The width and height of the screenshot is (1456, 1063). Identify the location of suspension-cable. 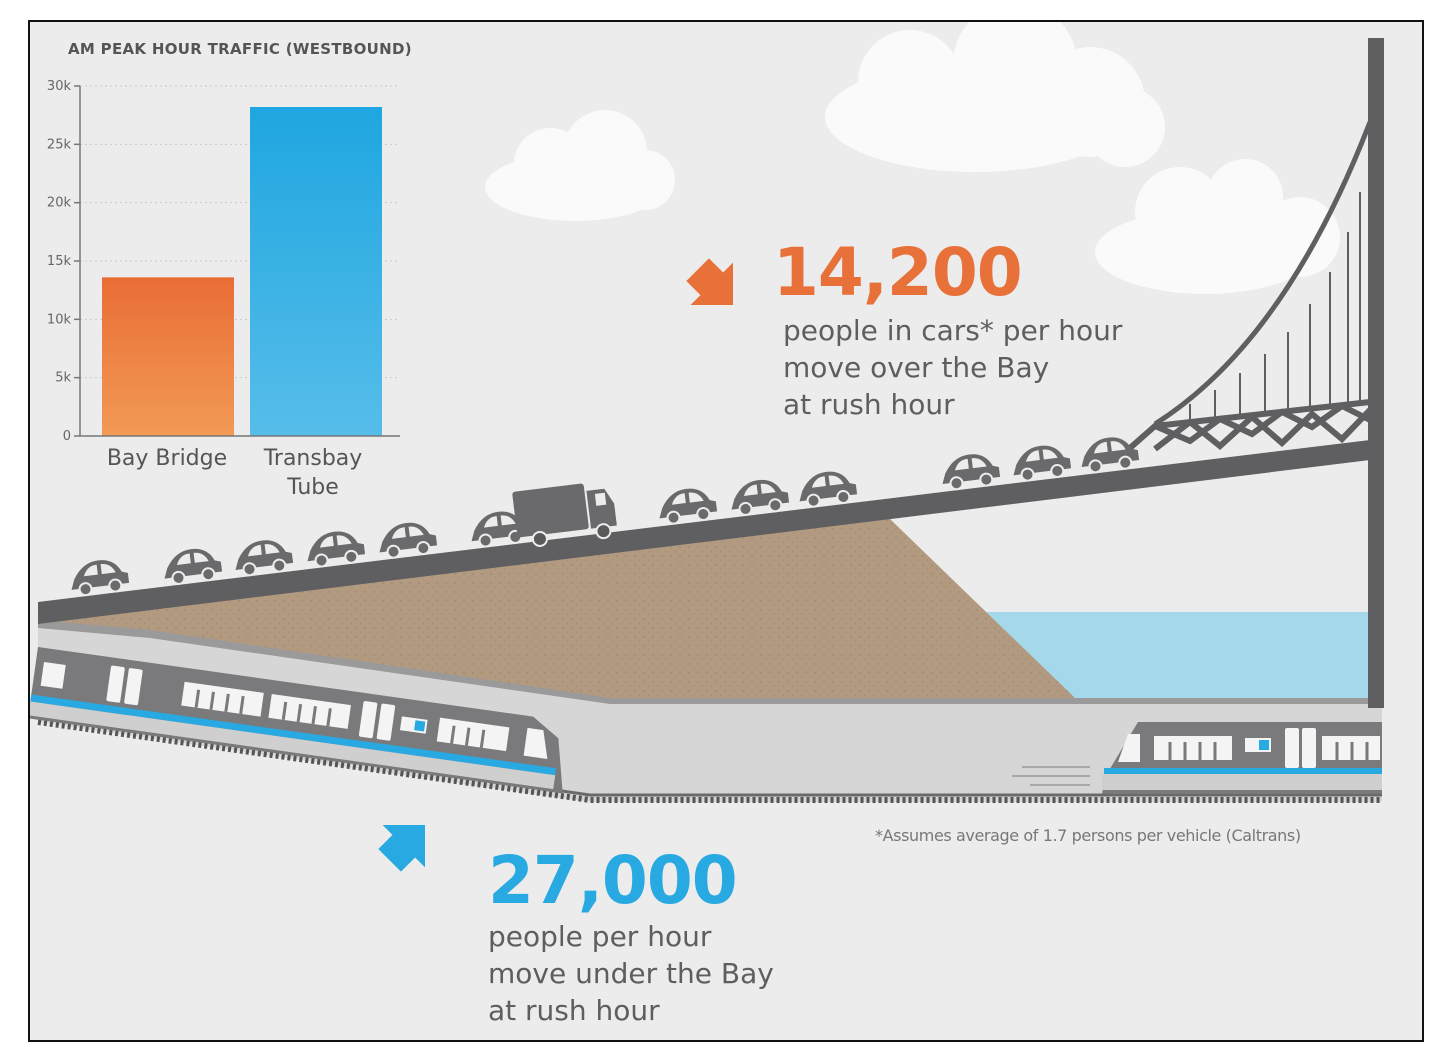
(1263, 274).